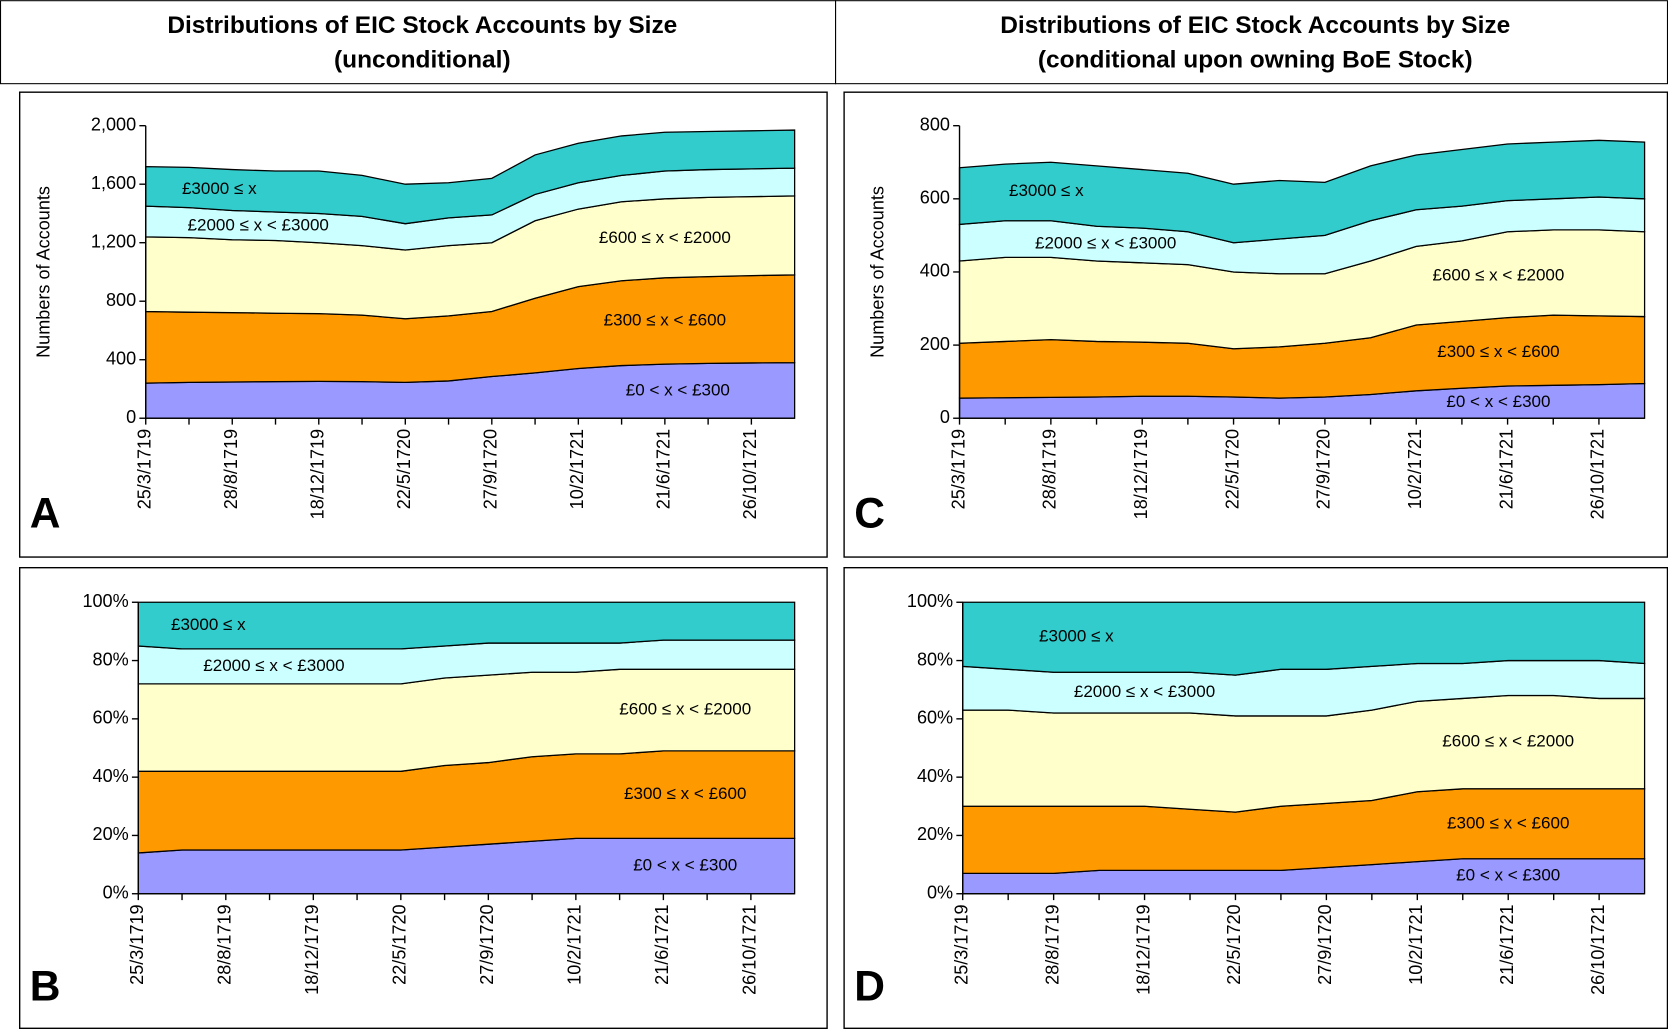 The height and width of the screenshot is (1029, 1668). What do you see at coordinates (113, 183) in the screenshot?
I see `y-tick-label: 1,600` at bounding box center [113, 183].